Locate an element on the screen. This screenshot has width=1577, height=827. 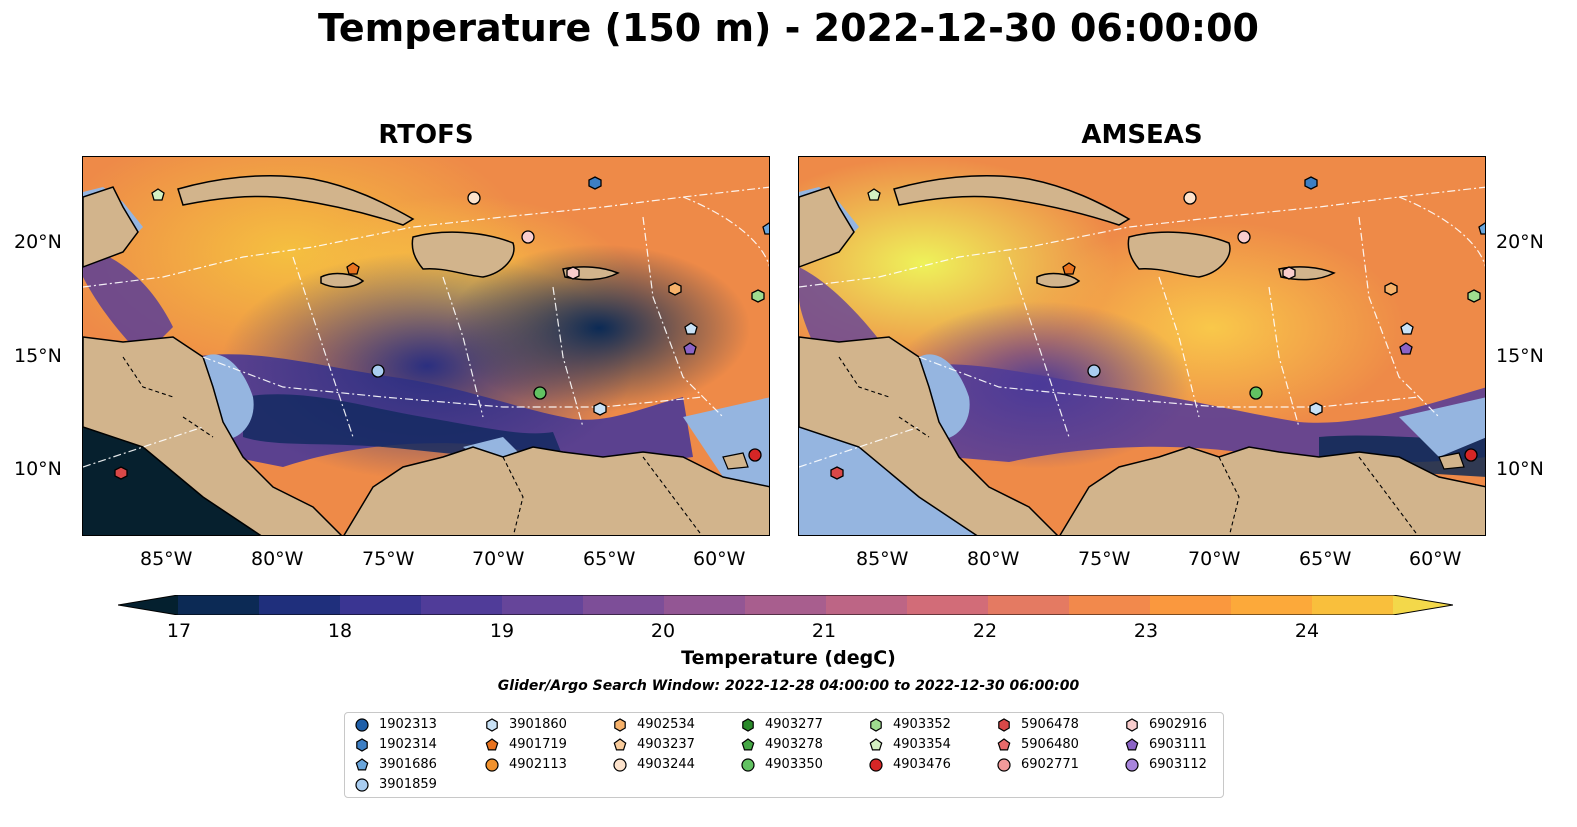
legend-item: 4902113 is located at coordinates (526, 764).